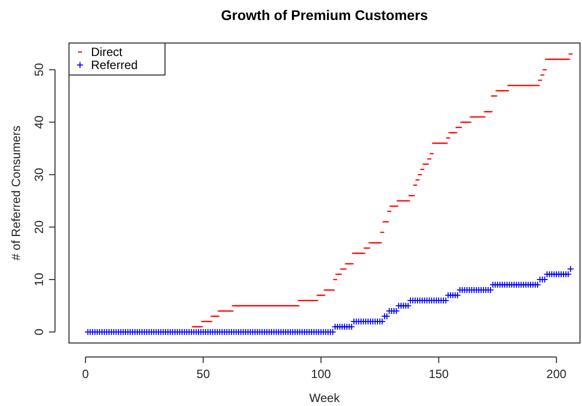 This screenshot has height=406, width=582. I want to click on legend-label: Direct, so click(107, 52).